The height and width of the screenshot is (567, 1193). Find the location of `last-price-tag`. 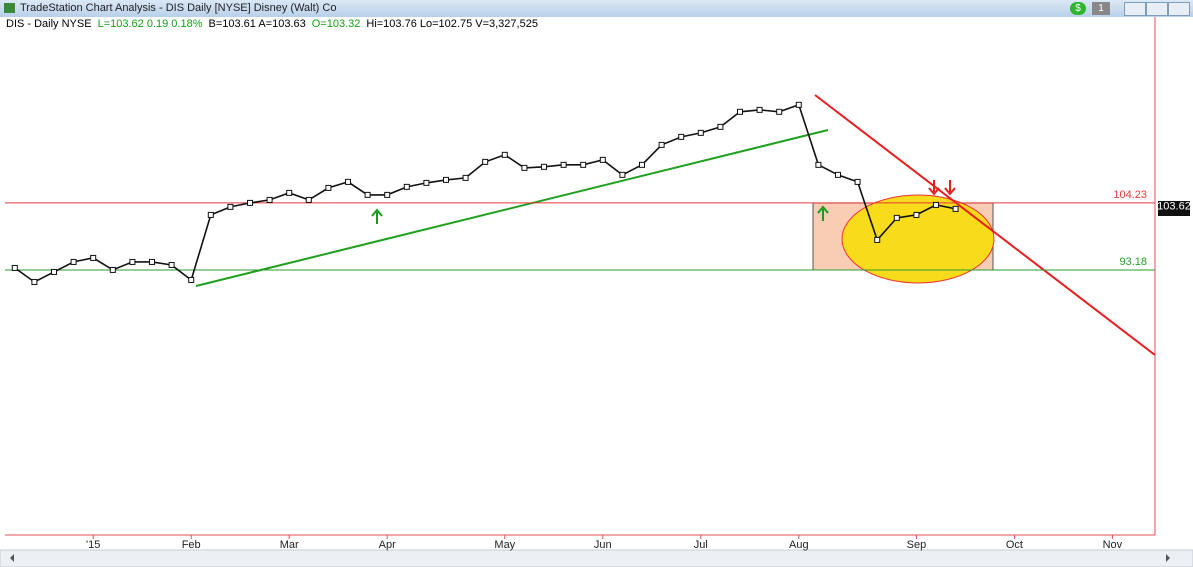

last-price-tag is located at coordinates (1174, 208).